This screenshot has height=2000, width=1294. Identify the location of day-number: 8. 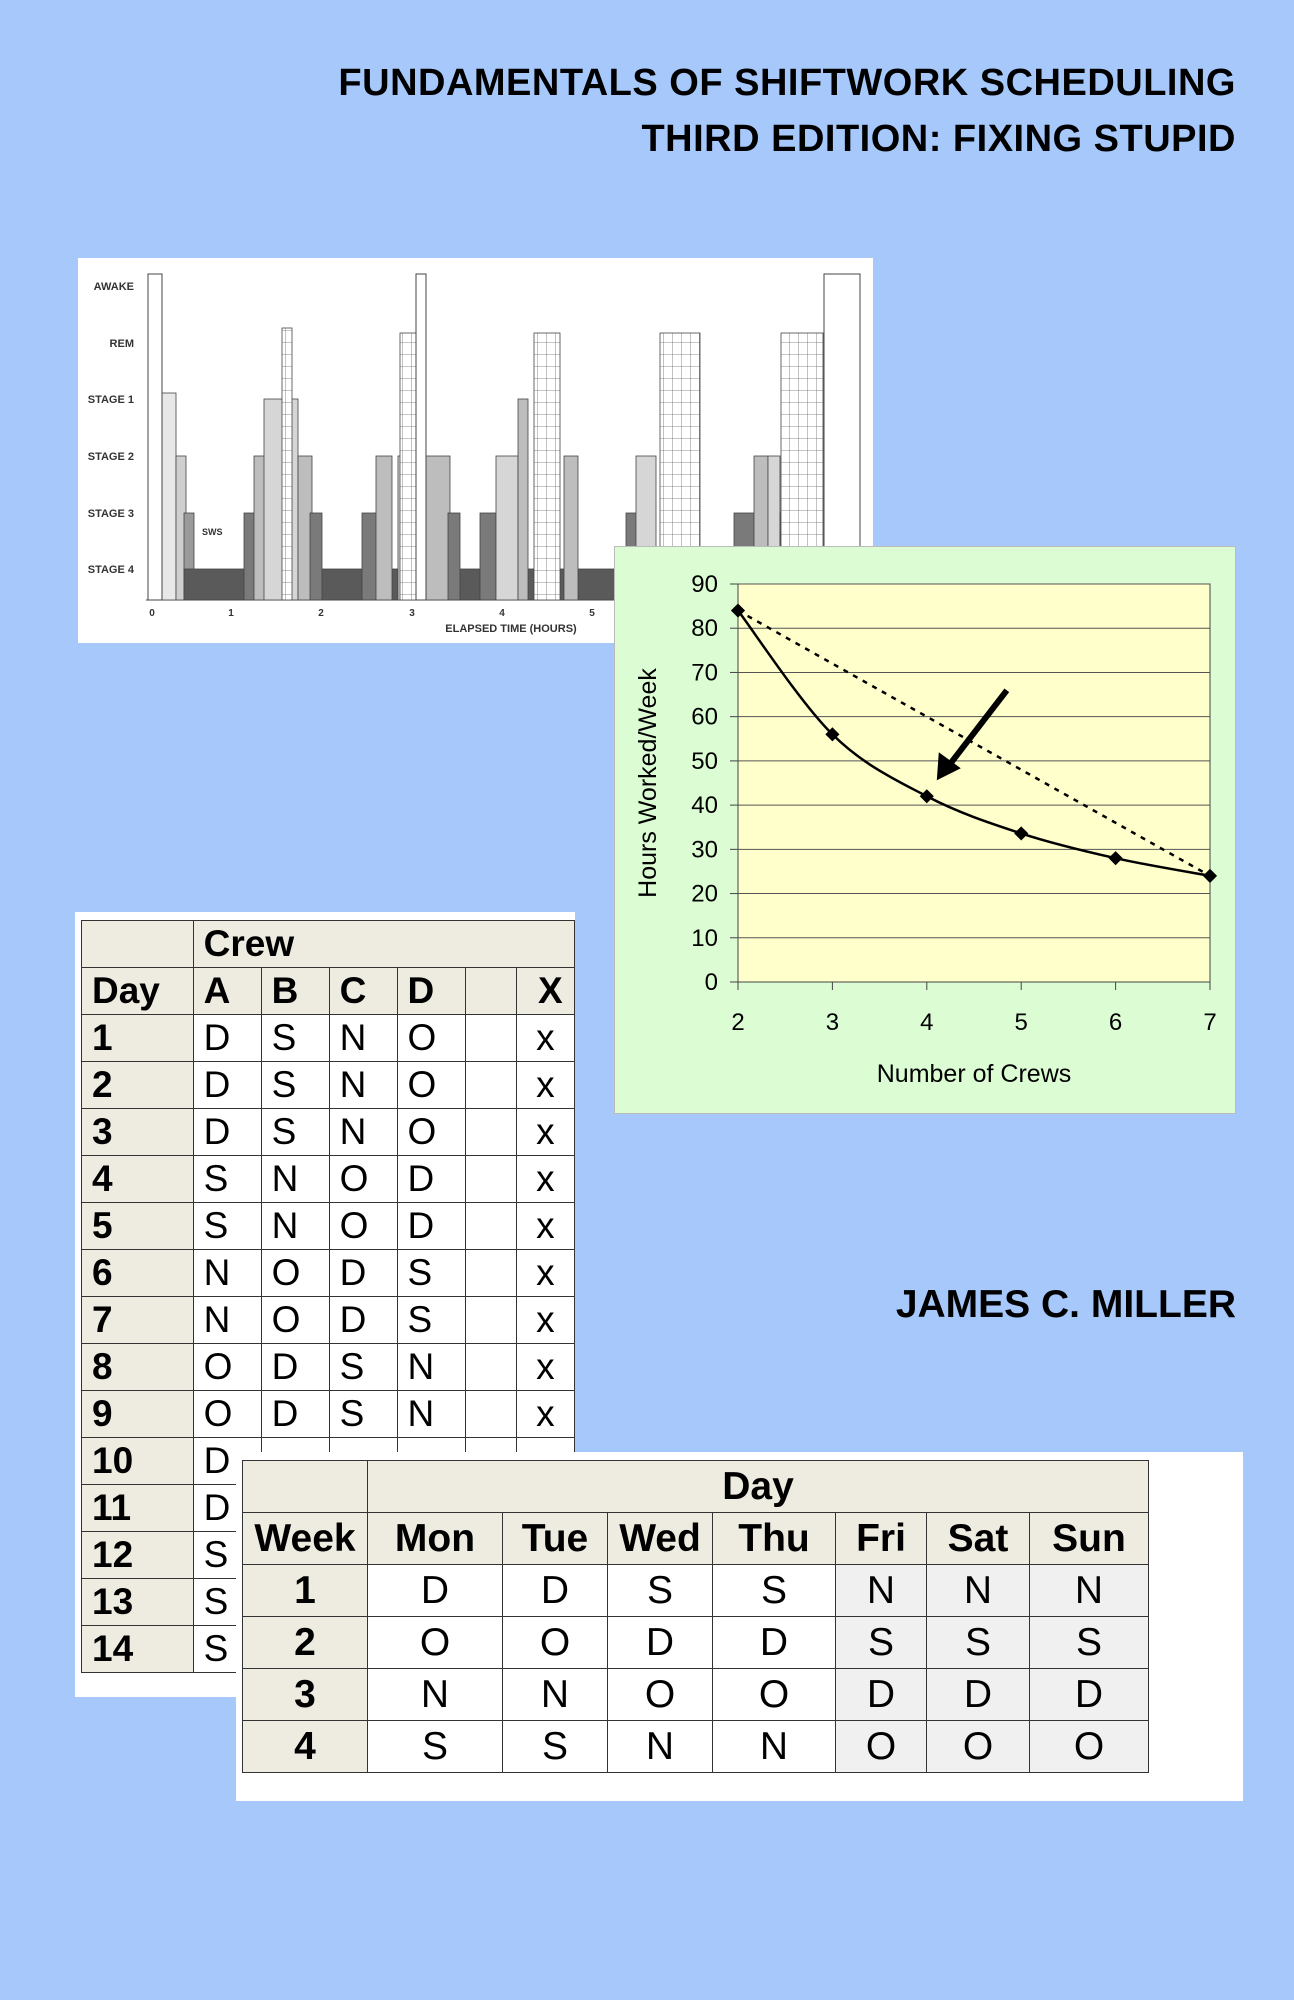
(137, 1367).